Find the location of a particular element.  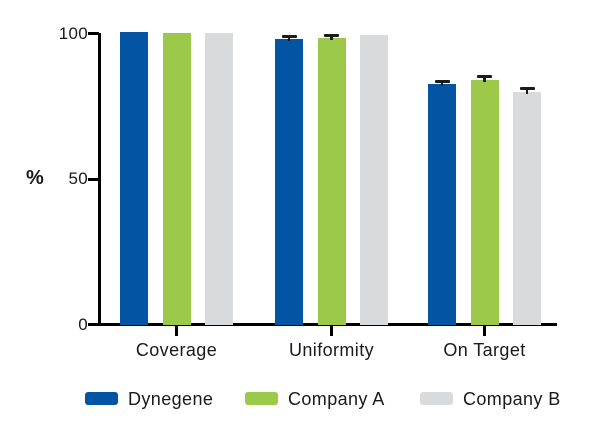

legend-label: Company B is located at coordinates (512, 399).